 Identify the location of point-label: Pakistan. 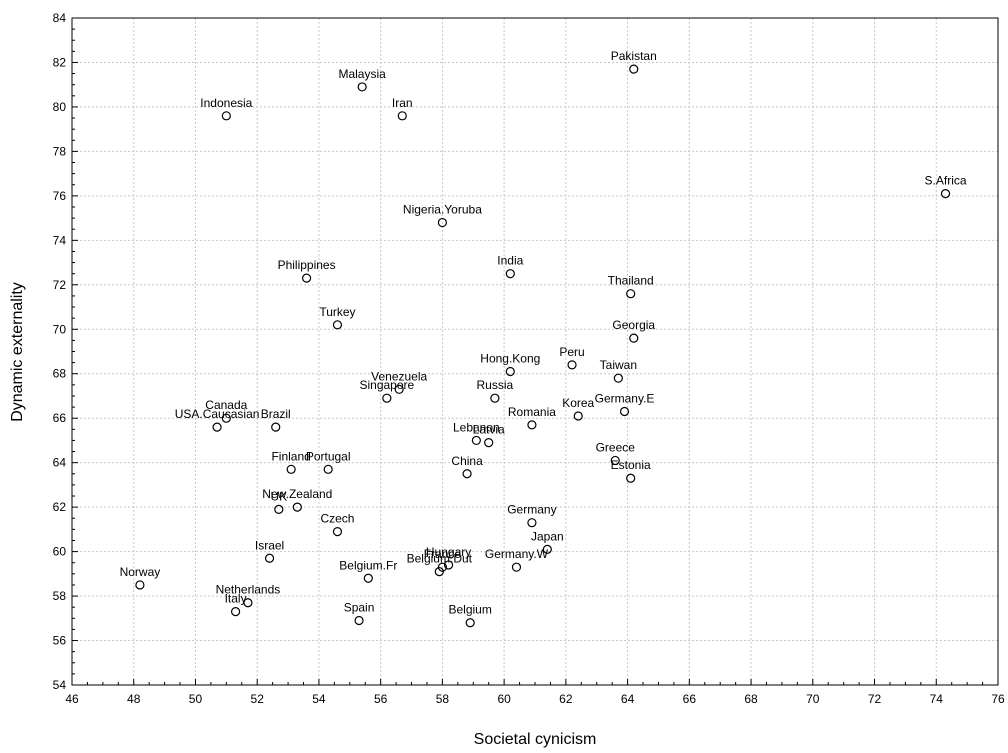
(634, 56).